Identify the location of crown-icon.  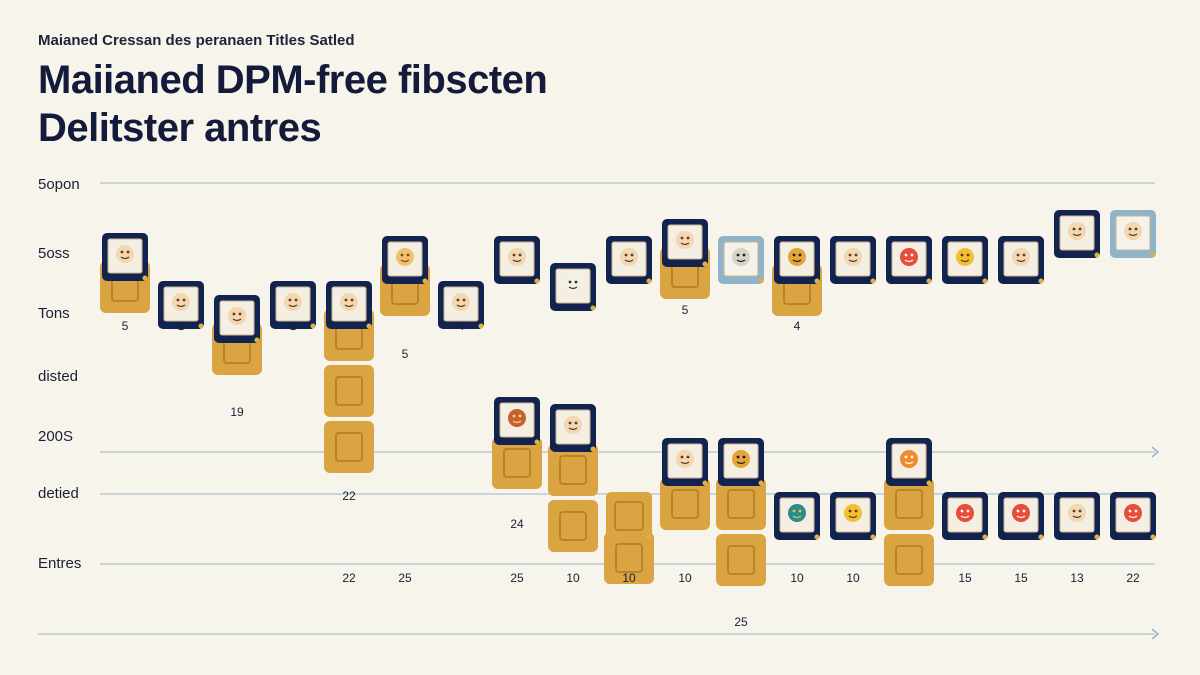
(405, 257).